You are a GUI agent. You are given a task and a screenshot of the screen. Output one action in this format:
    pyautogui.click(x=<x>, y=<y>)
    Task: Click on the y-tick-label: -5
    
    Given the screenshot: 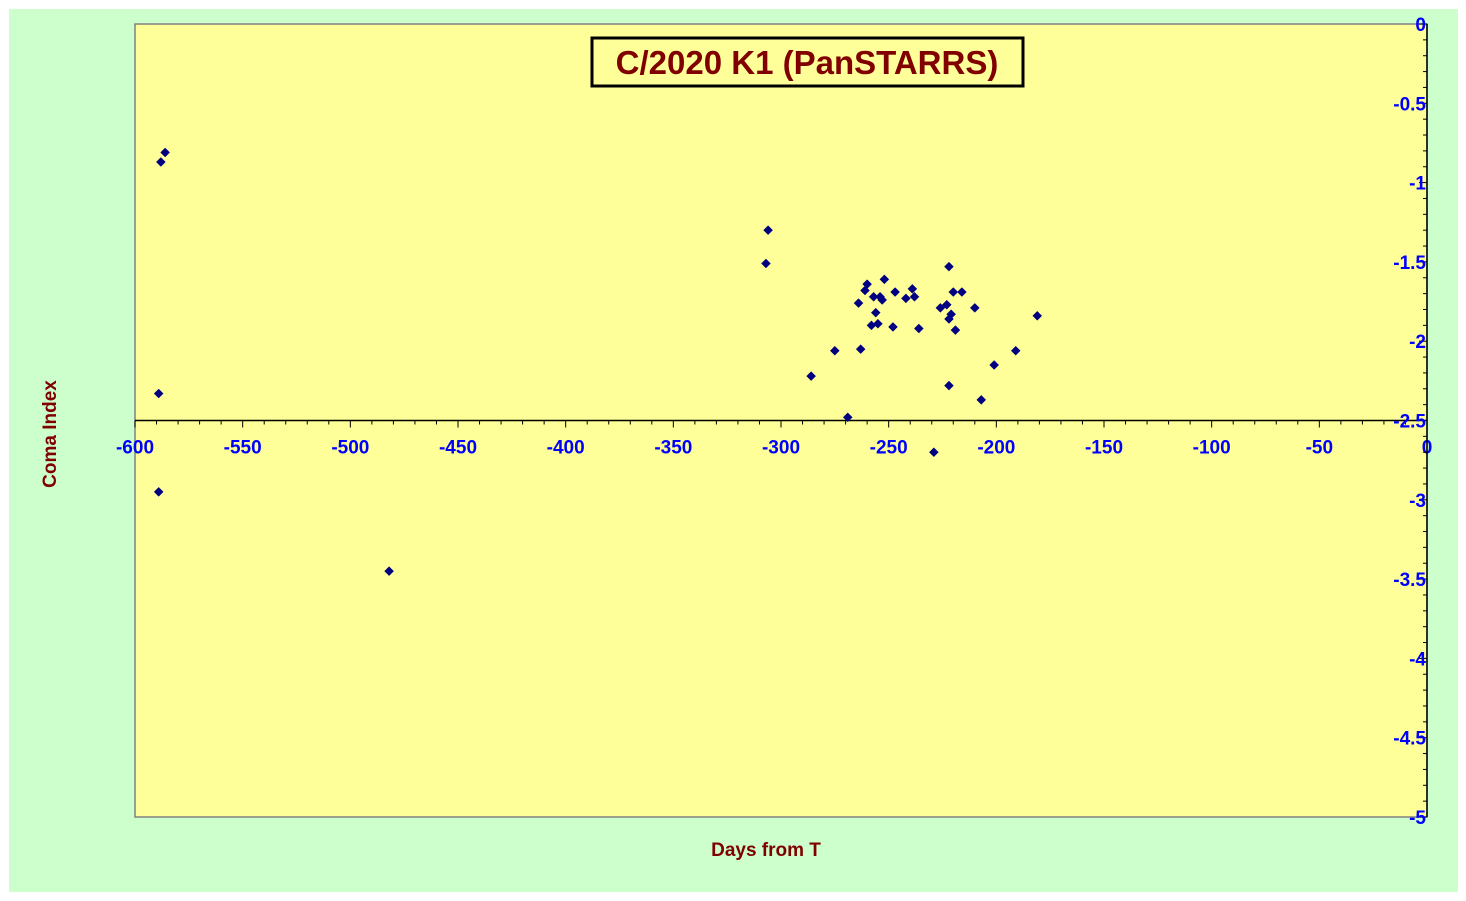 What is the action you would take?
    pyautogui.click(x=1417, y=818)
    